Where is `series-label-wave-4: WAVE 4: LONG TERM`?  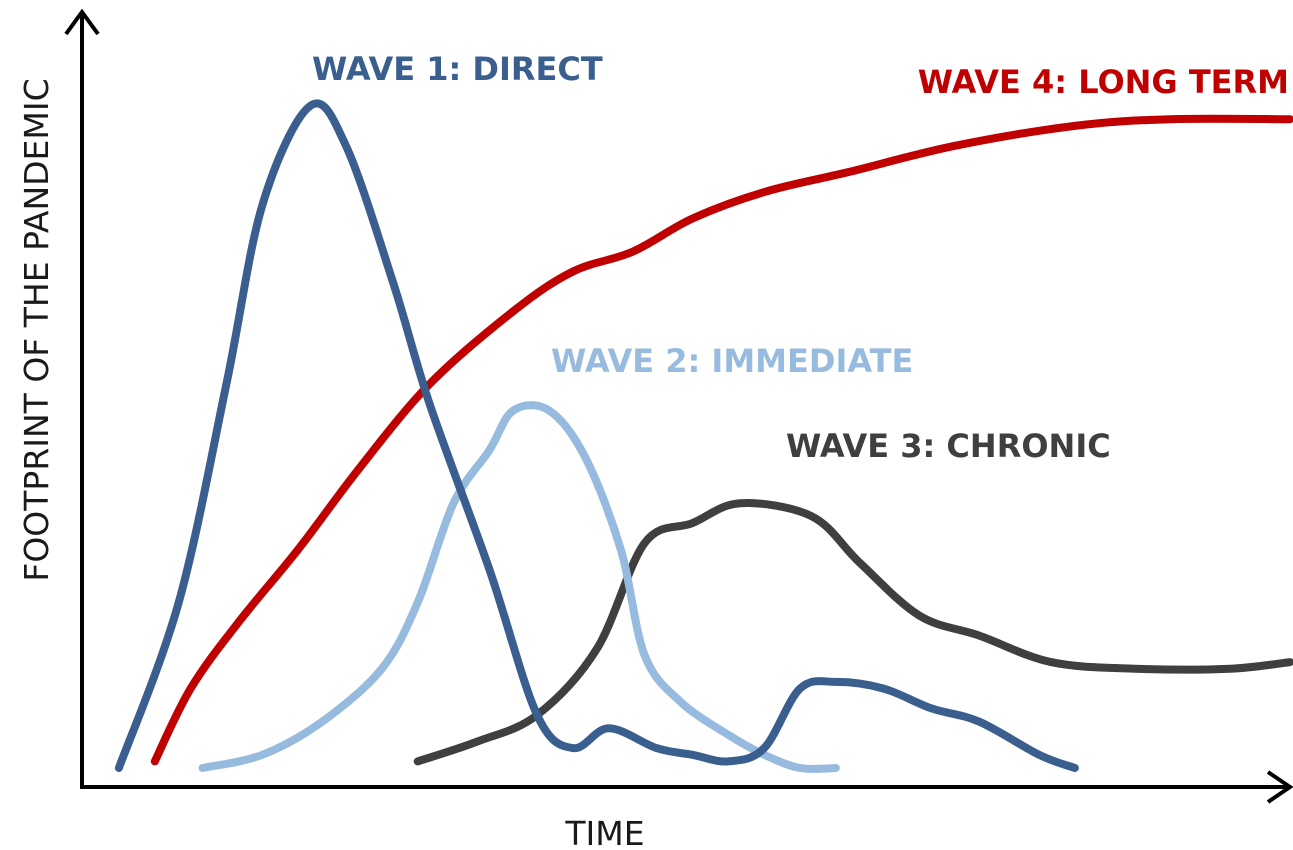
series-label-wave-4: WAVE 4: LONG TERM is located at coordinates (1103, 82).